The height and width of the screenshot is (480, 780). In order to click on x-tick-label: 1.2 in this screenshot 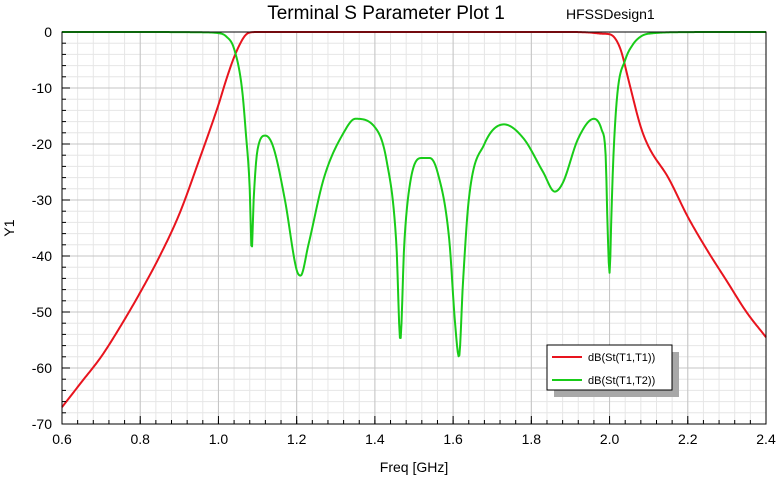, I will do `click(297, 439)`.